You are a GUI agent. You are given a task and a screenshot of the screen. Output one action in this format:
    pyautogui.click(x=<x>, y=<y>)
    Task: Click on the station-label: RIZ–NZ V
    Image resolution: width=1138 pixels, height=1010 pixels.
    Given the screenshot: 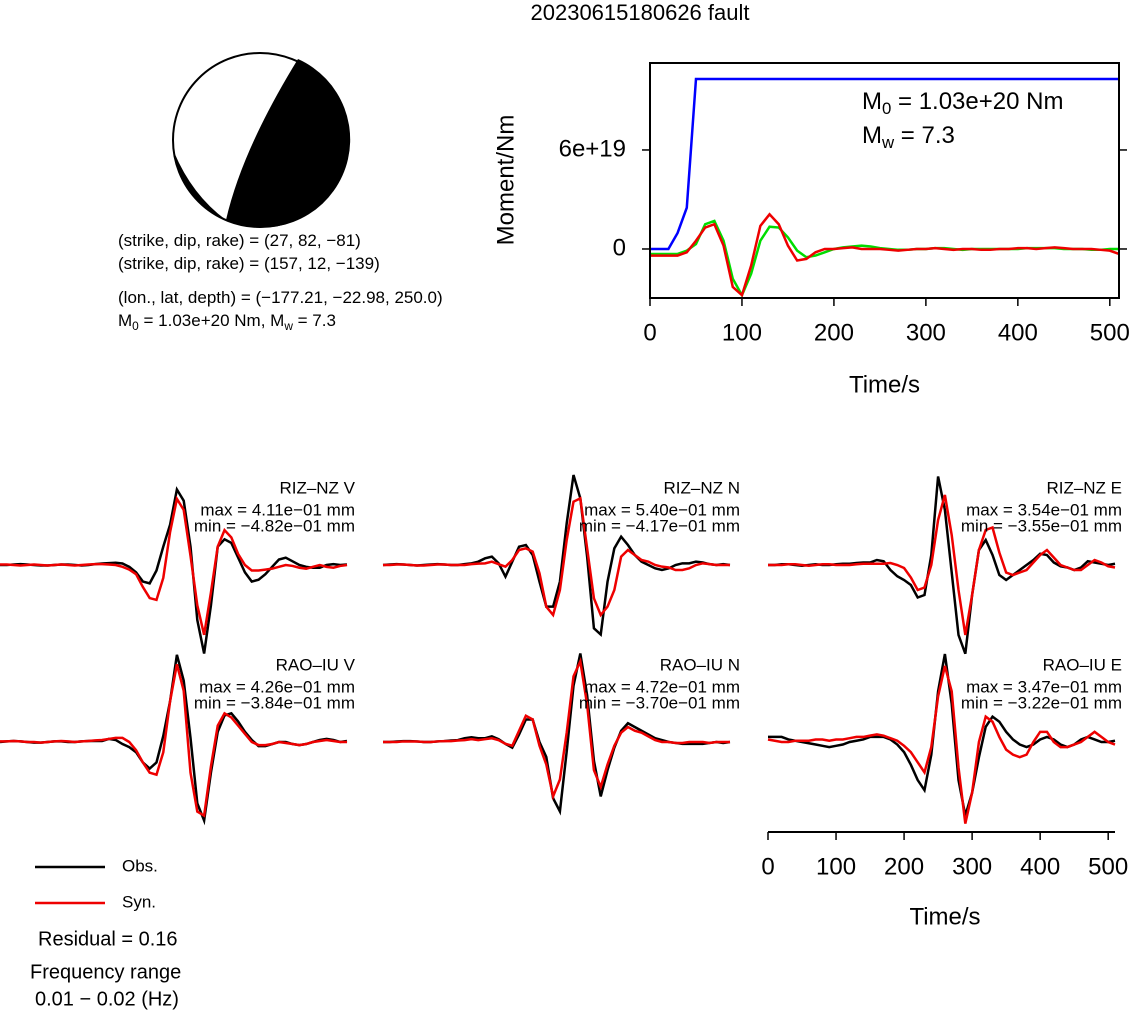 What is the action you would take?
    pyautogui.click(x=317, y=487)
    